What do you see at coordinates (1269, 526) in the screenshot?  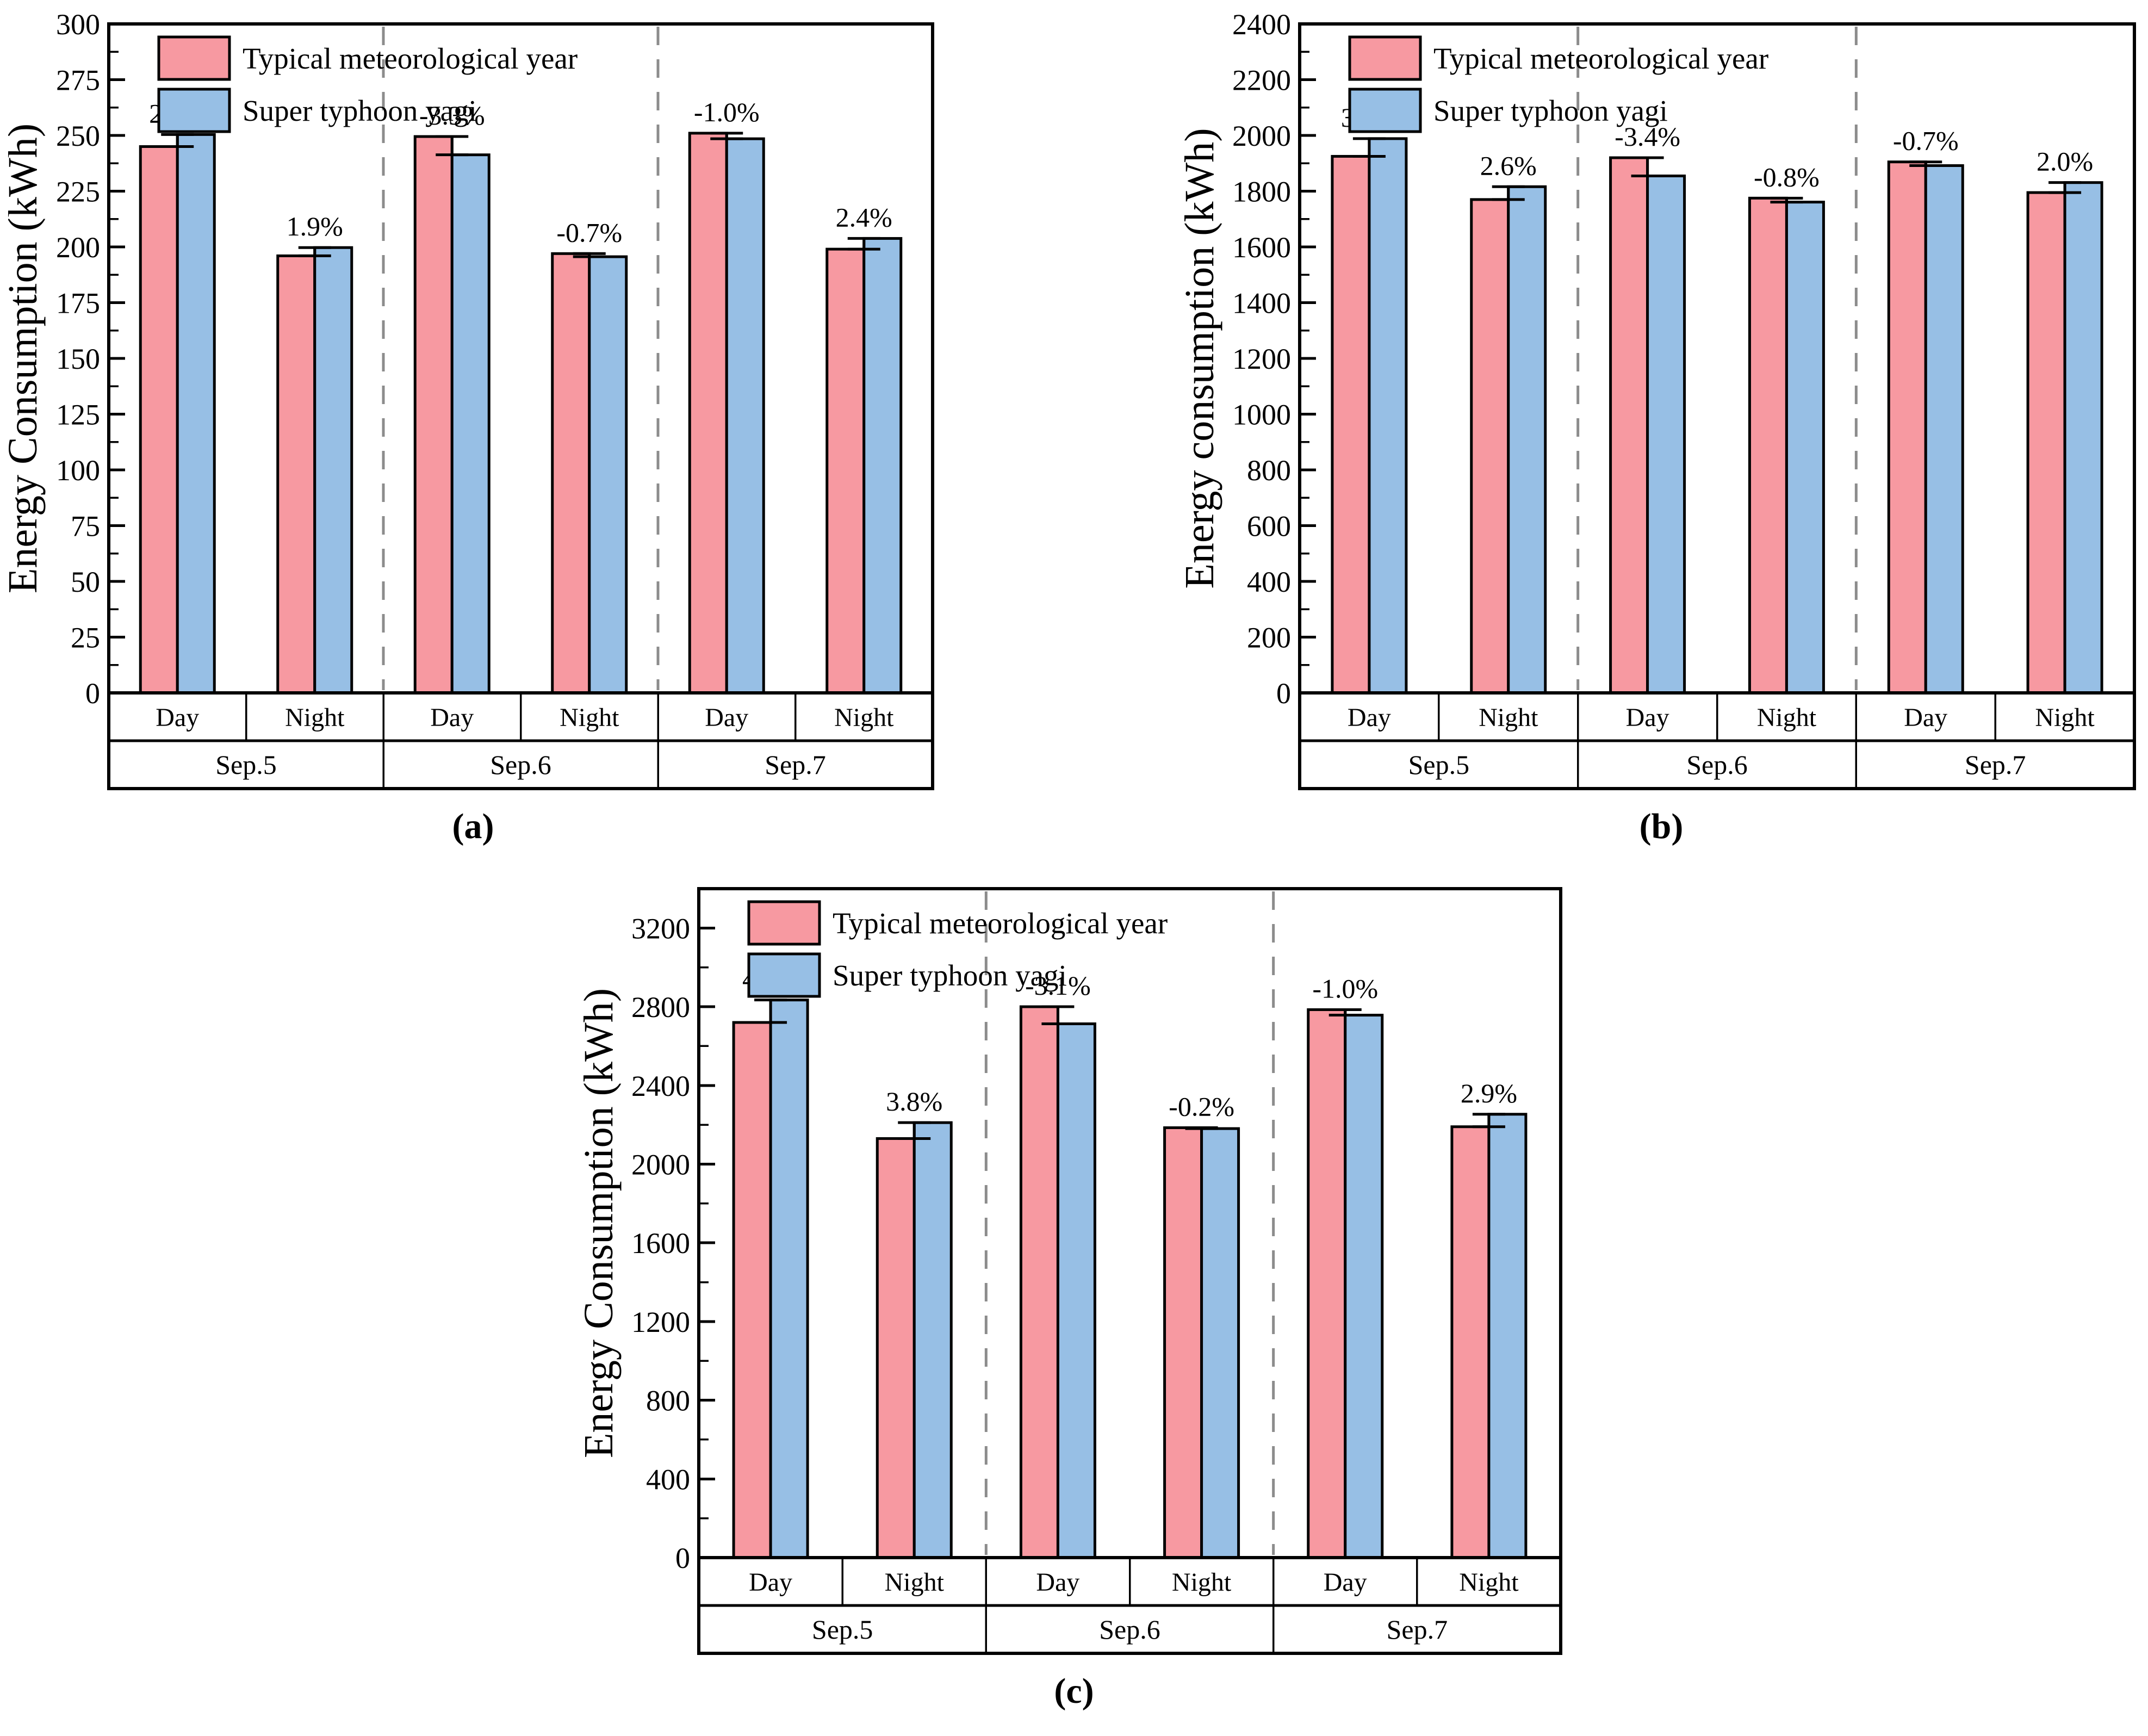 I see `y-tick-label: 600` at bounding box center [1269, 526].